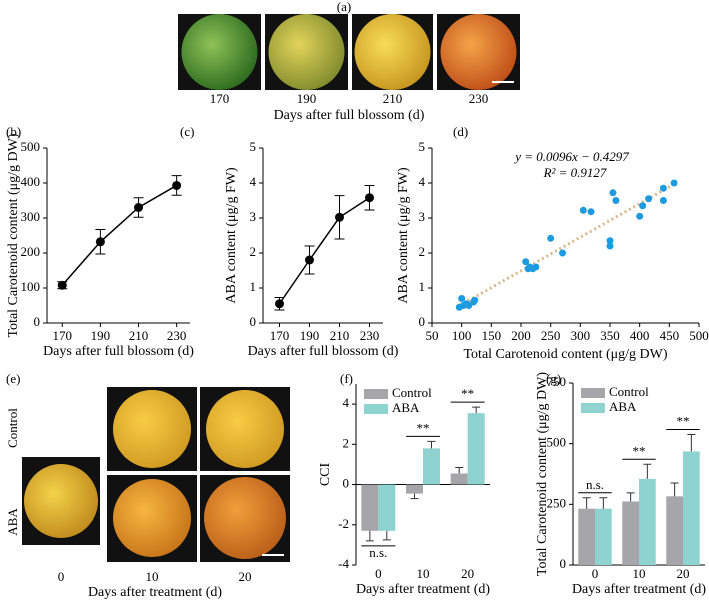  I want to click on y-tick-label: 300, so click(31, 216).